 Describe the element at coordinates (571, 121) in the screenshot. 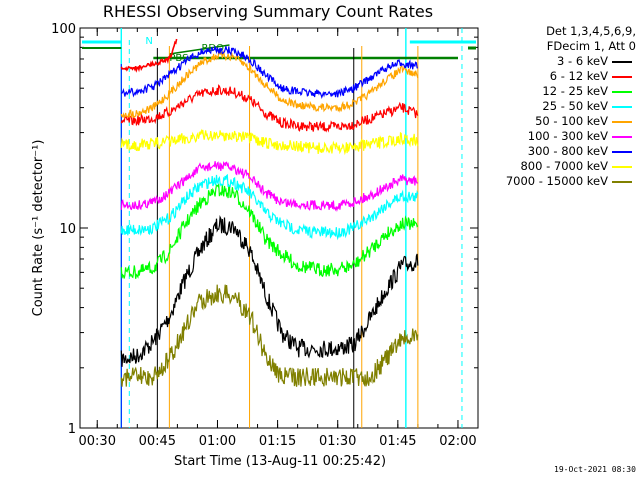

I see `legend-entry-label: 50 - 100 keV` at that location.